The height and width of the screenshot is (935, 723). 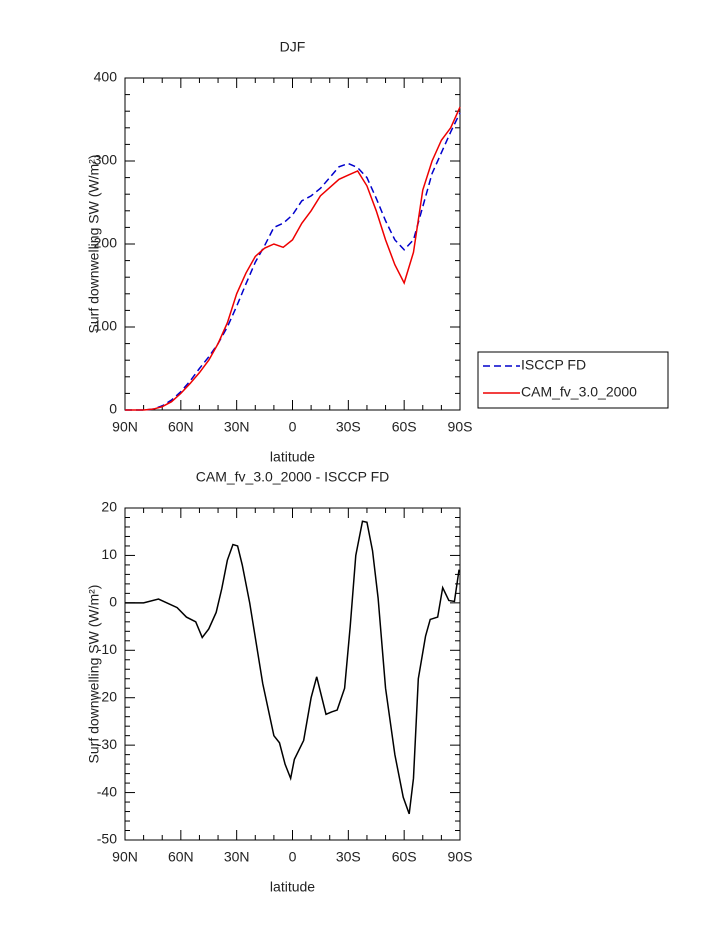 What do you see at coordinates (573, 380) in the screenshot?
I see `legend-box` at bounding box center [573, 380].